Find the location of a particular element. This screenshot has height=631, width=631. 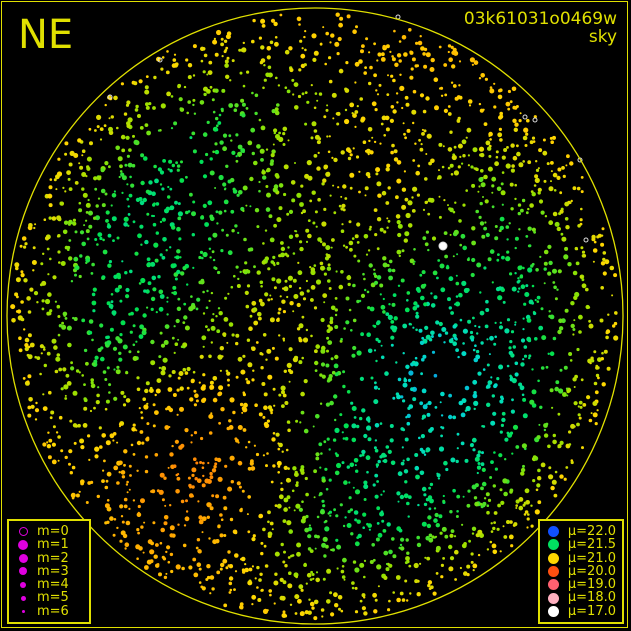

brightness-label: μ=20.0 is located at coordinates (591, 571).